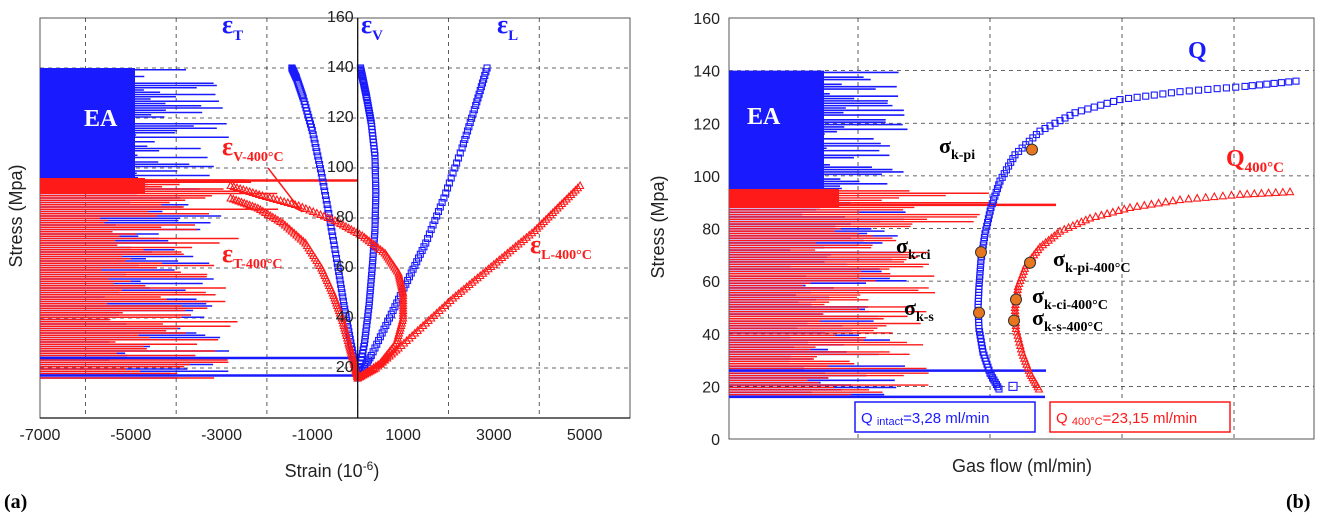 The height and width of the screenshot is (519, 1326). Describe the element at coordinates (130, 435) in the screenshot. I see `x-tick-a-1: -5000` at that location.